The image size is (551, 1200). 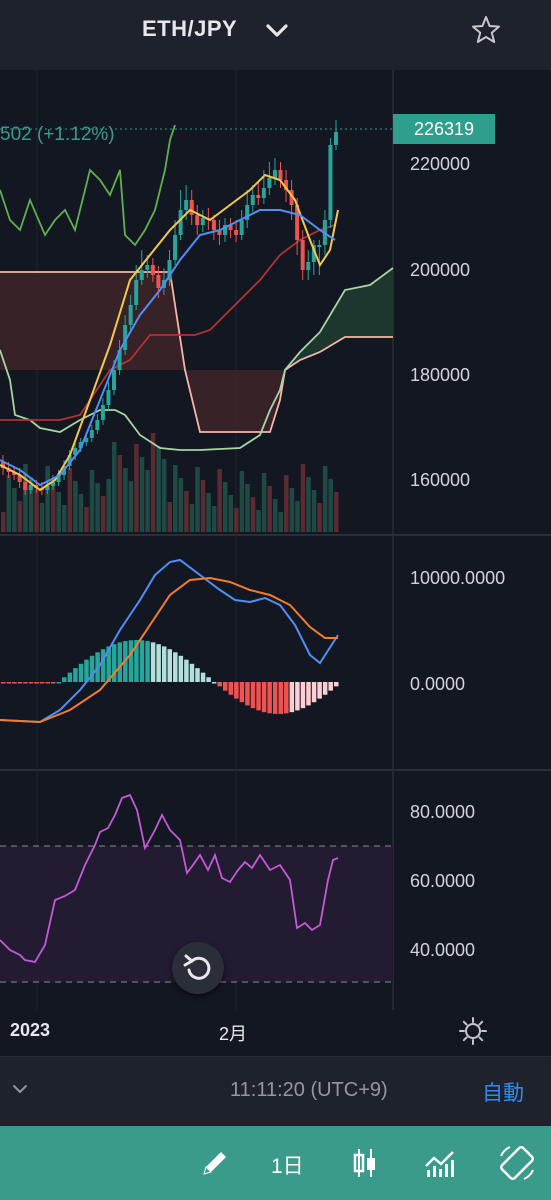 What do you see at coordinates (365, 1163) in the screenshot?
I see `candlestick-icon` at bounding box center [365, 1163].